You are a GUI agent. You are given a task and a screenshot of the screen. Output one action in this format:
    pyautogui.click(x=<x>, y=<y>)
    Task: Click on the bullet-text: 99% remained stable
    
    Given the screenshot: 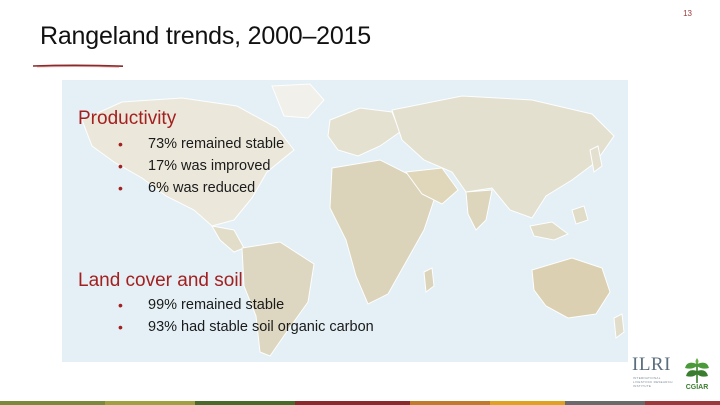 What is the action you would take?
    pyautogui.click(x=216, y=305)
    